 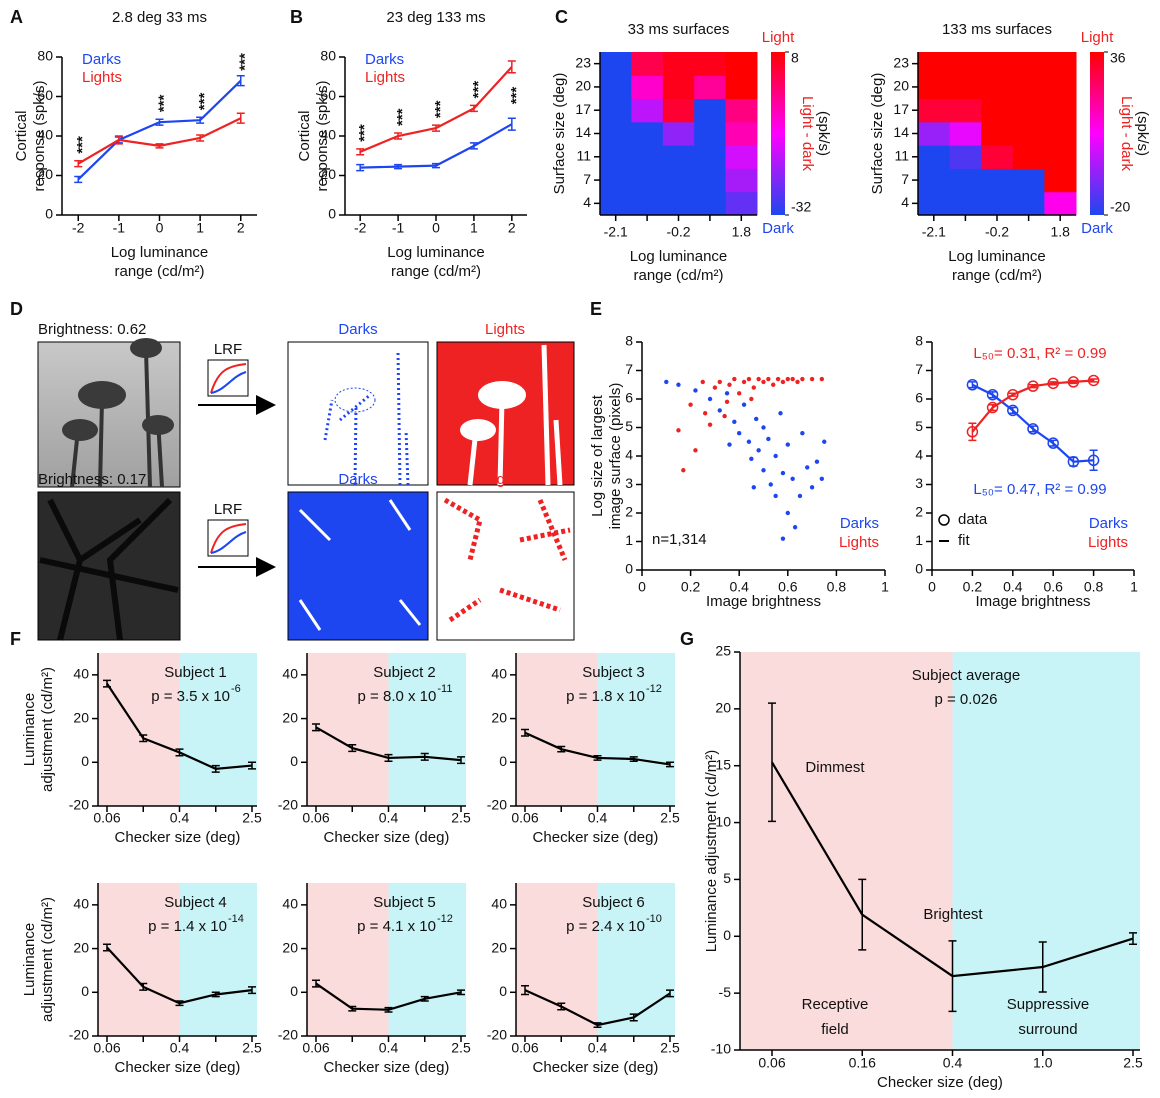 What do you see at coordinates (953, 914) in the screenshot?
I see `annotation: Brightest` at bounding box center [953, 914].